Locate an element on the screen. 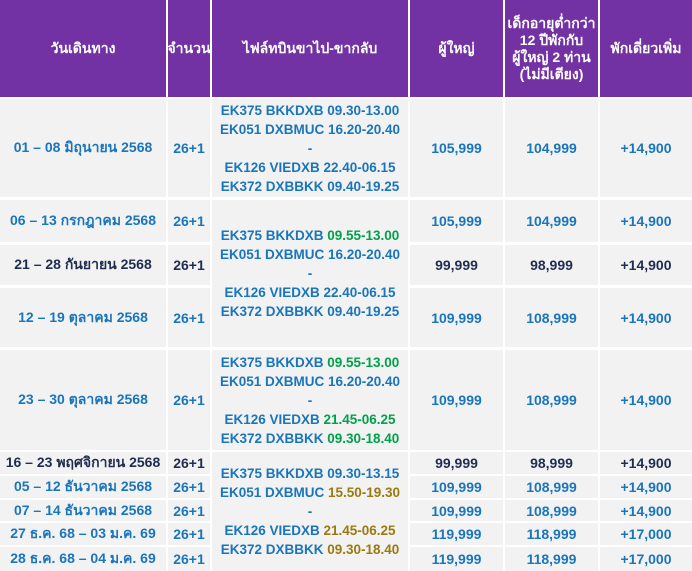 This screenshot has height=571, width=692. header-line: ผู้ใหญ่ 2 ท่าน is located at coordinates (551, 56).